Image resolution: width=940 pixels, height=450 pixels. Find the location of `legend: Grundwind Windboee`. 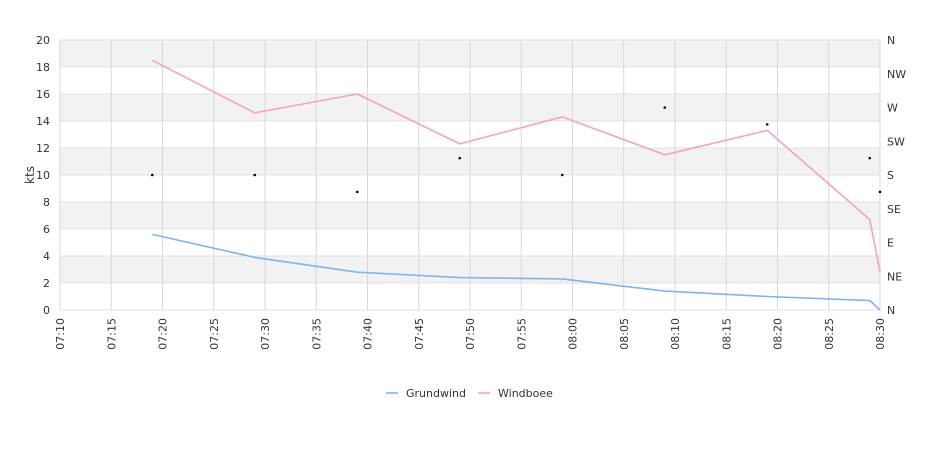

legend: Grundwind Windboee is located at coordinates (469, 393).